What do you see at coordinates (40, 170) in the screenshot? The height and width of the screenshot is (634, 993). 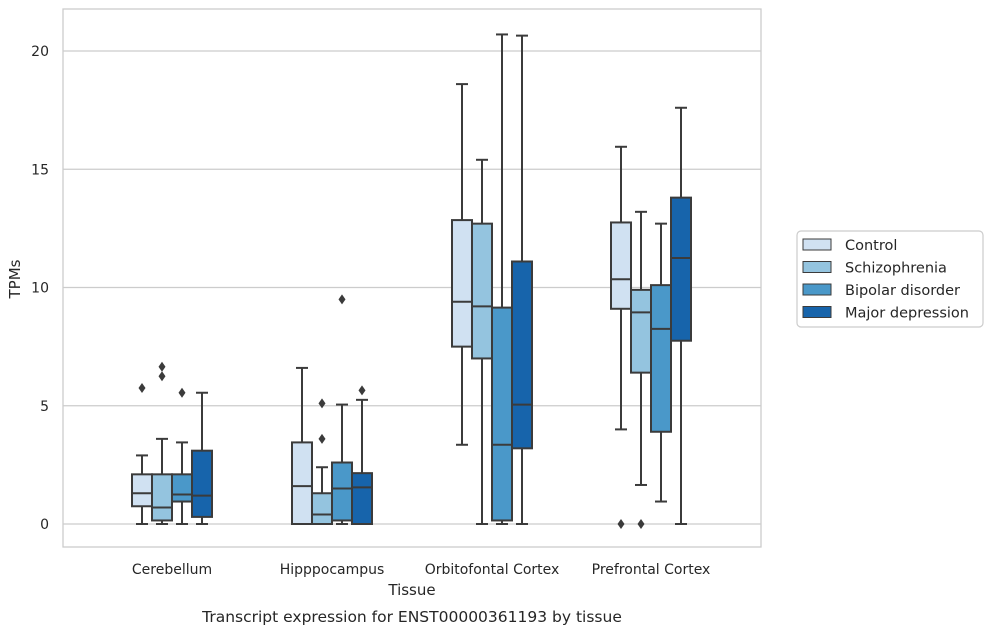 I see `y-tick-label: 15` at bounding box center [40, 170].